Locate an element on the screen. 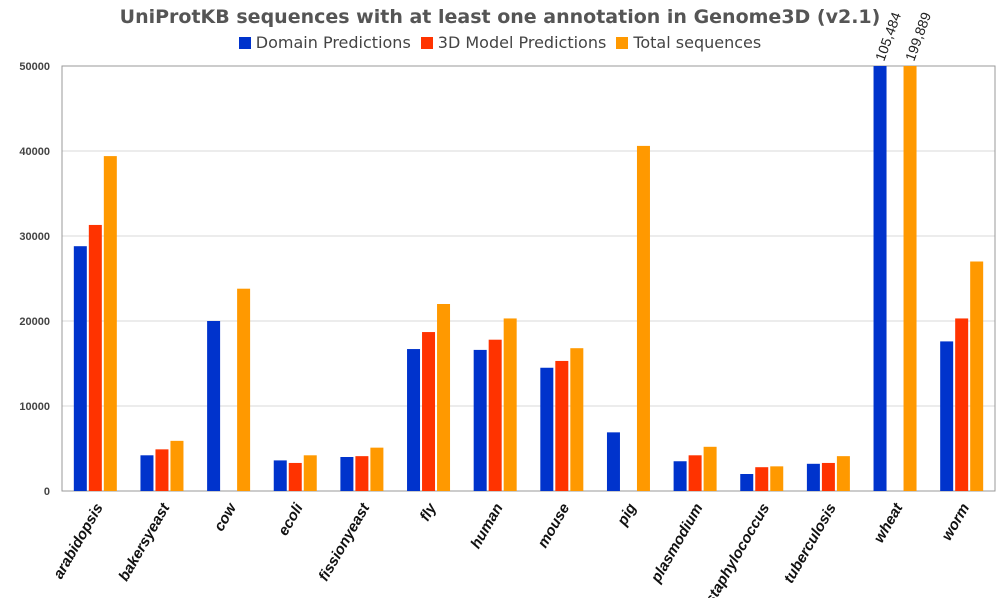  x-tick-label: worm is located at coordinates (955, 522).